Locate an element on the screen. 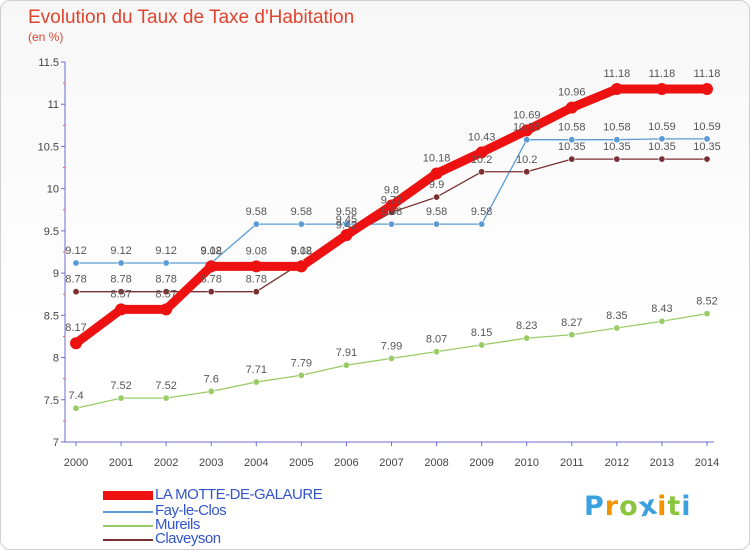 This screenshot has width=750, height=550. x-tick-label: 2008 is located at coordinates (436, 463).